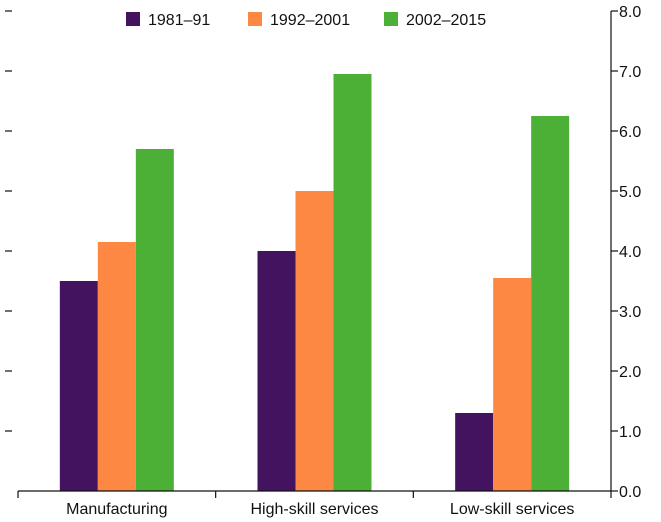 Image resolution: width=661 pixels, height=522 pixels. I want to click on x-axis-ticks, so click(314, 494).